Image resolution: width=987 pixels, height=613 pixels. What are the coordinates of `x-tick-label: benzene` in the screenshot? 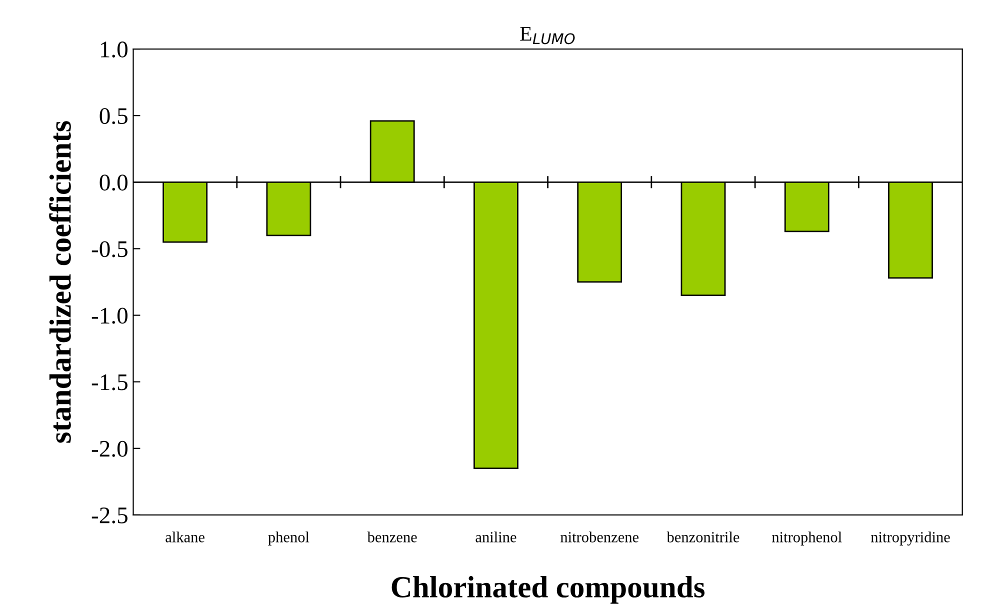 It's located at (392, 537).